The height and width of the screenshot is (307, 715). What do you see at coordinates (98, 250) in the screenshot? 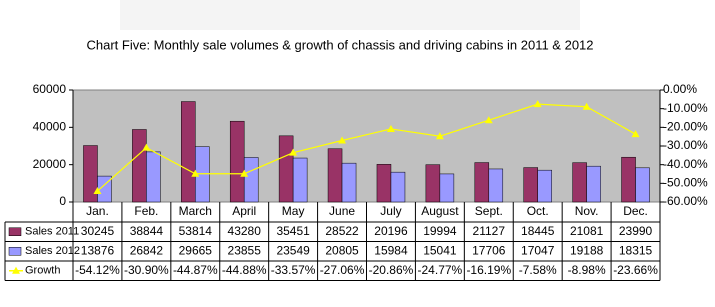
I see `table-cell: 13876` at bounding box center [98, 250].